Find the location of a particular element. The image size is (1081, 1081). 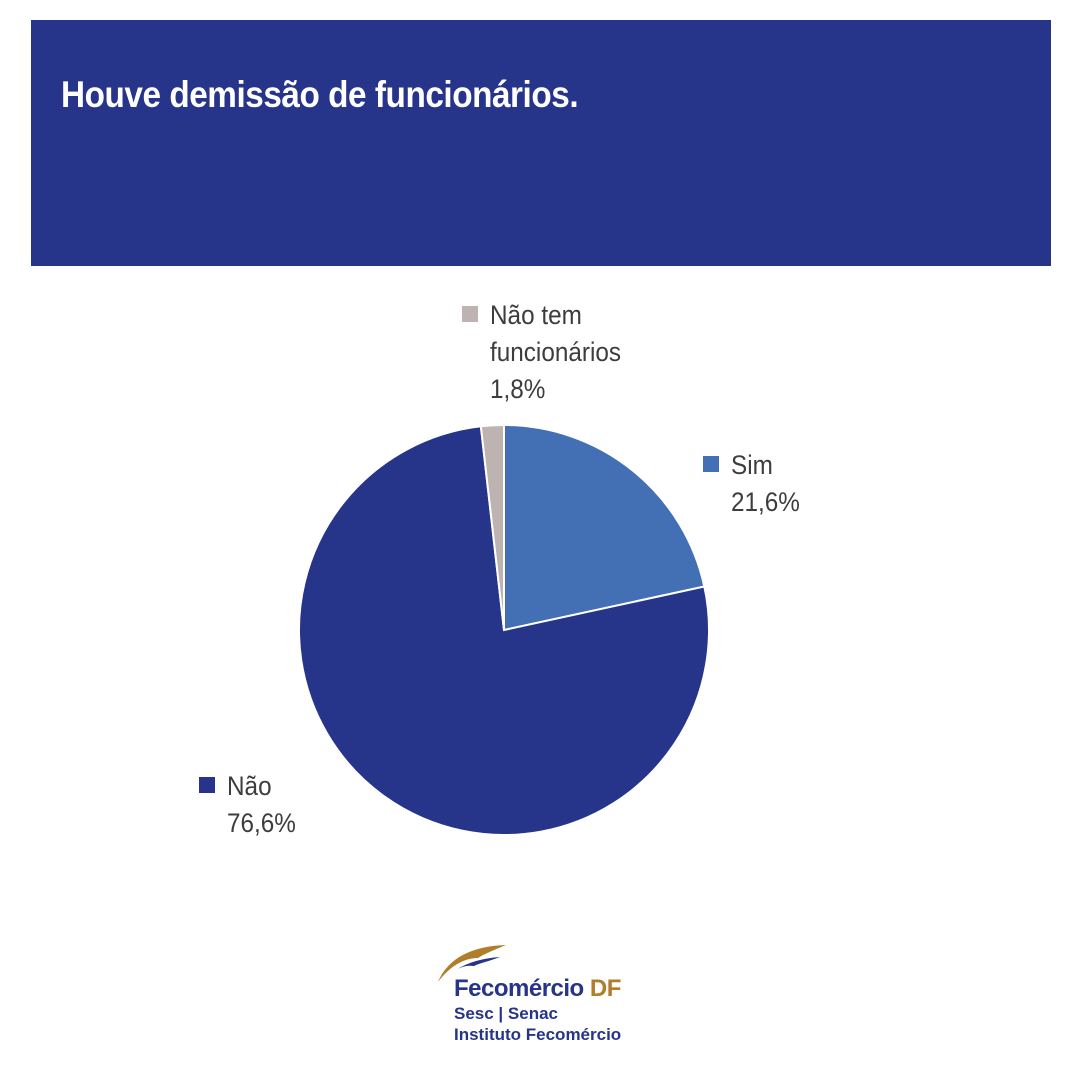

pie-slice-nao-tem-funcionarios is located at coordinates (492, 527).